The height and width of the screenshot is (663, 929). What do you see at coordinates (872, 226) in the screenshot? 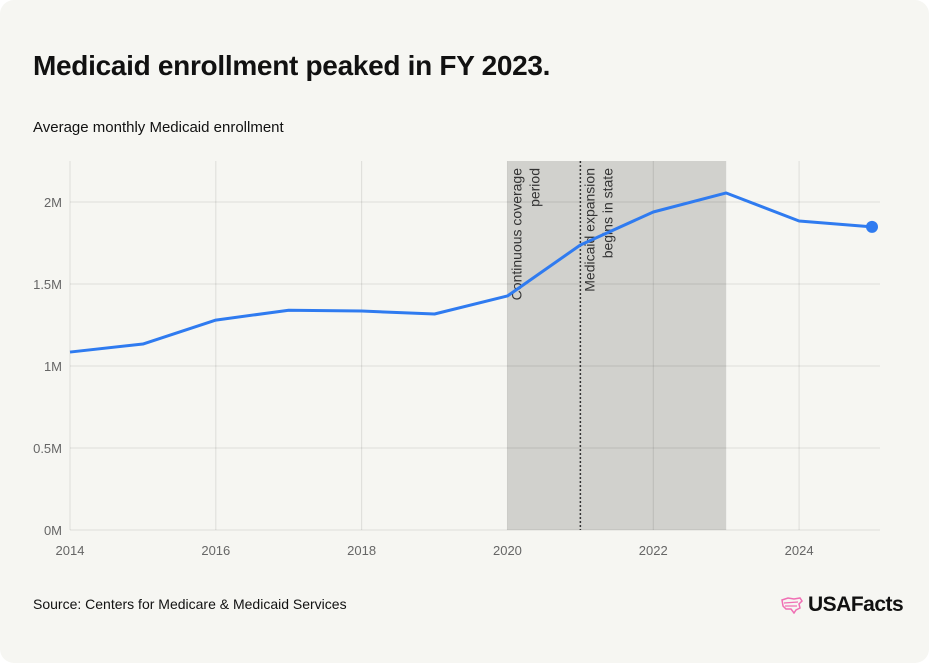
I see `data-point` at bounding box center [872, 226].